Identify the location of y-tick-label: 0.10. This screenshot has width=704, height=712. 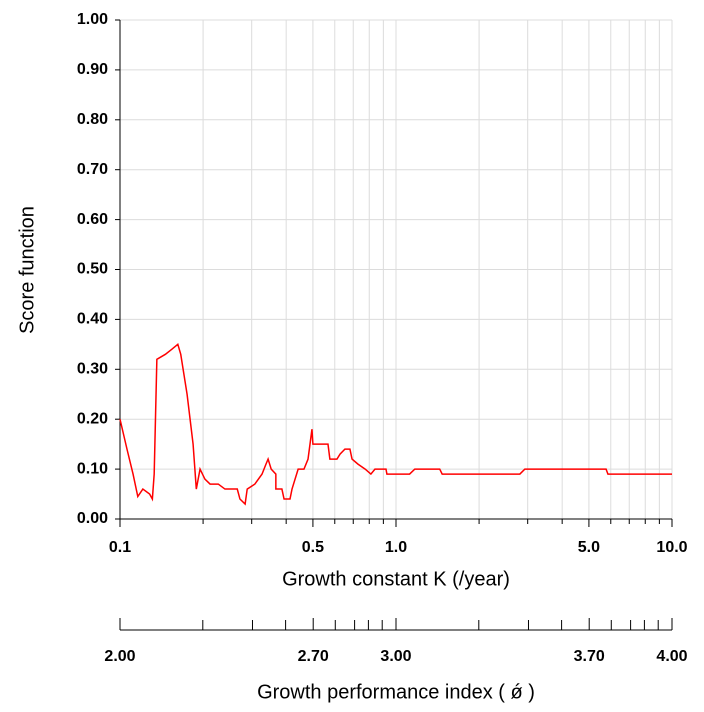
(92, 468).